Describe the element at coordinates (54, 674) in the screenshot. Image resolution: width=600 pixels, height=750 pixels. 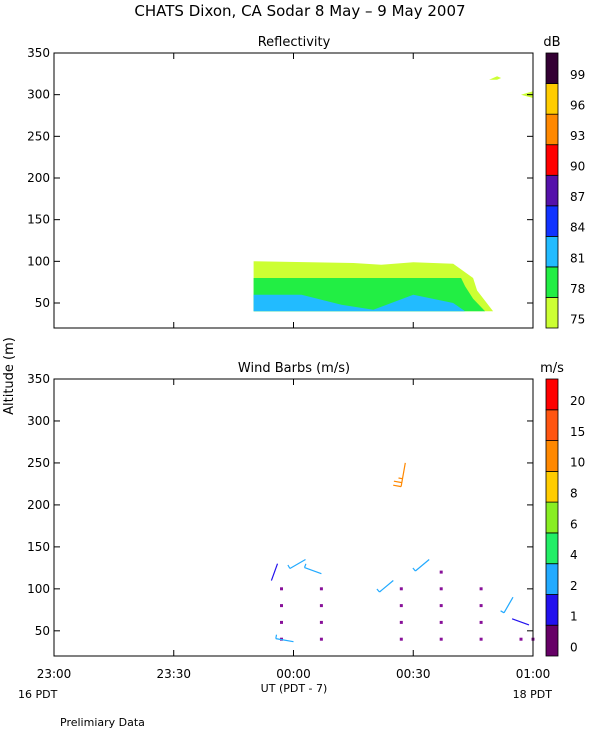
I see `x-tick-label: 23:00` at that location.